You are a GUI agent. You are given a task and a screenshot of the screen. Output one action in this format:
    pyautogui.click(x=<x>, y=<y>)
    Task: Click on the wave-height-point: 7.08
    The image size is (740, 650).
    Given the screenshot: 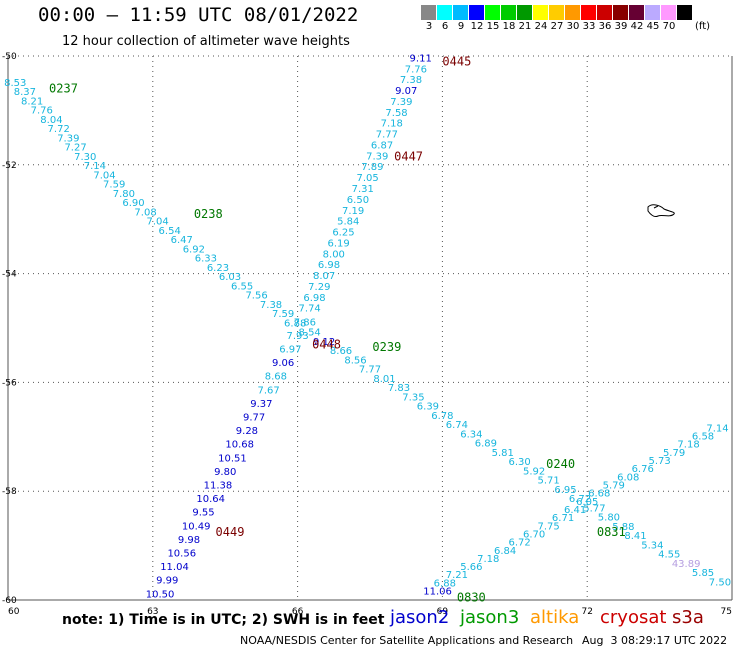 What is the action you would take?
    pyautogui.click(x=145, y=212)
    